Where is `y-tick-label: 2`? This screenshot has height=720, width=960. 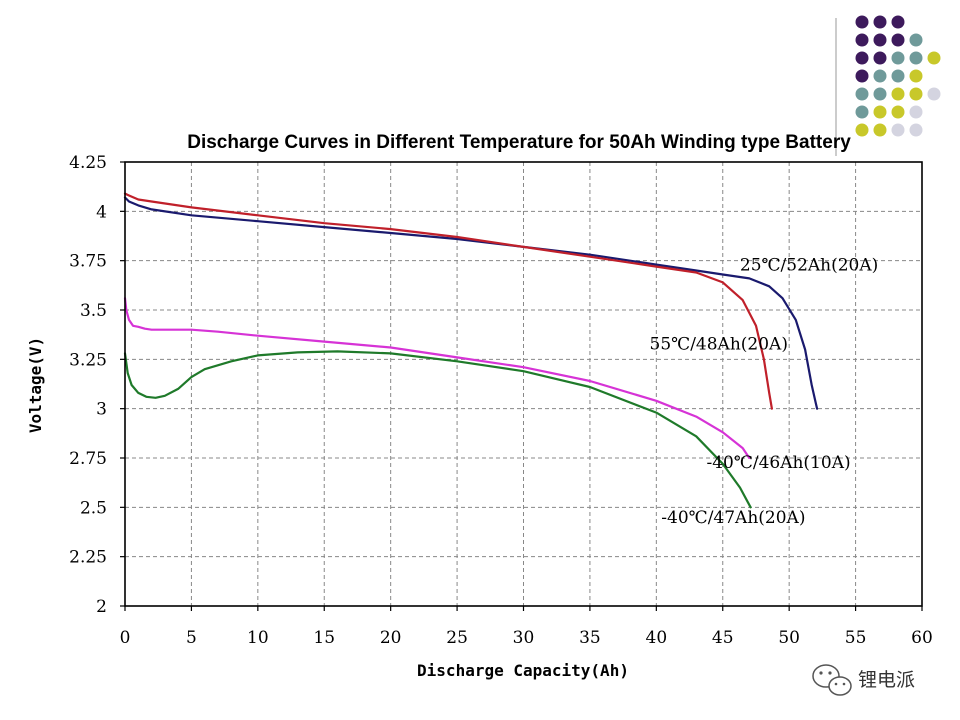 y-tick-label: 2 is located at coordinates (101, 607).